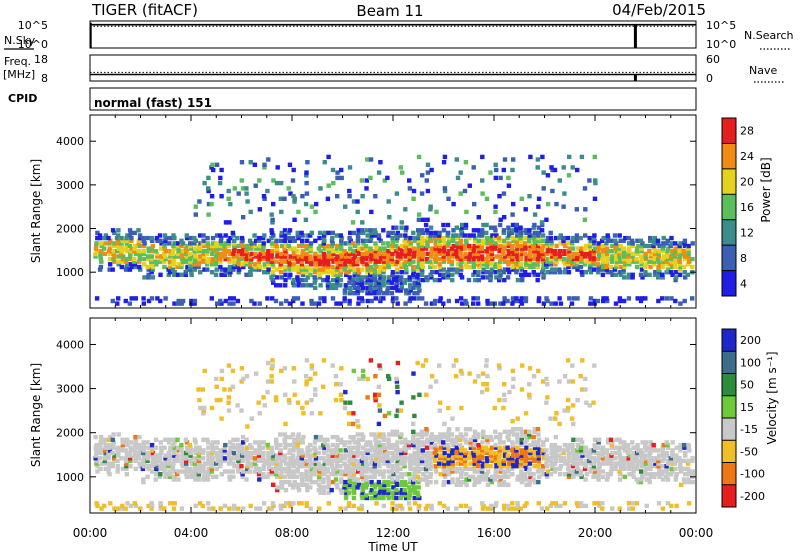 The height and width of the screenshot is (554, 800). I want to click on ytick-label: 1000, so click(70, 477).